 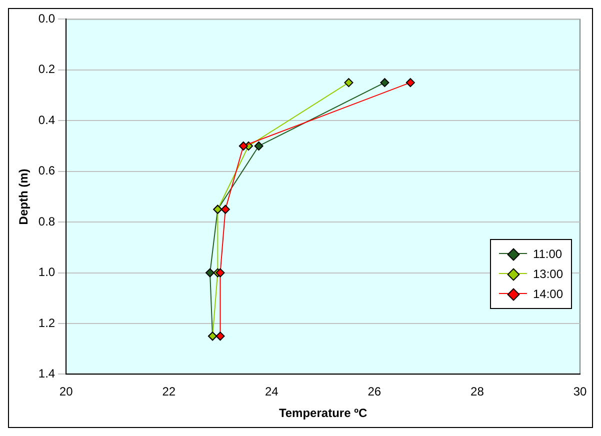 What do you see at coordinates (23, 196) in the screenshot?
I see `y-axis-title: Depth (m)` at bounding box center [23, 196].